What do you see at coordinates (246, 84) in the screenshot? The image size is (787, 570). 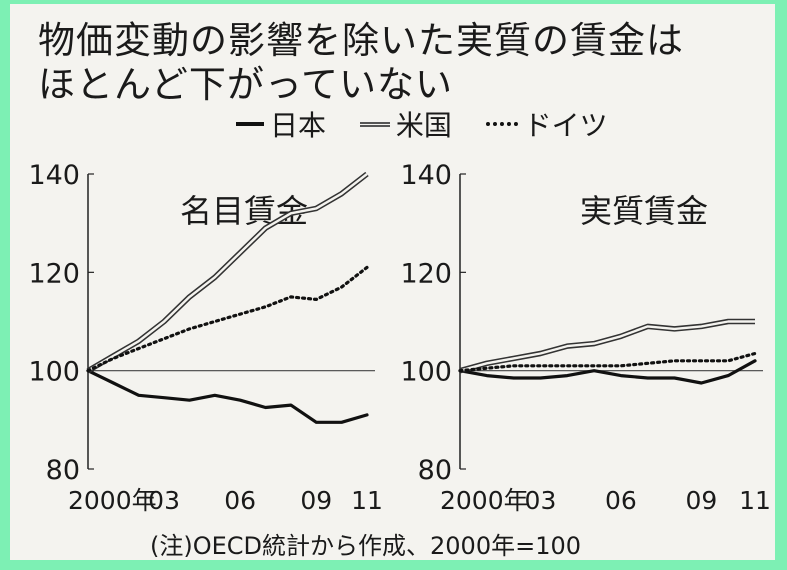 I see `figure-title-line-2: ほとんど下がっていない` at bounding box center [246, 84].